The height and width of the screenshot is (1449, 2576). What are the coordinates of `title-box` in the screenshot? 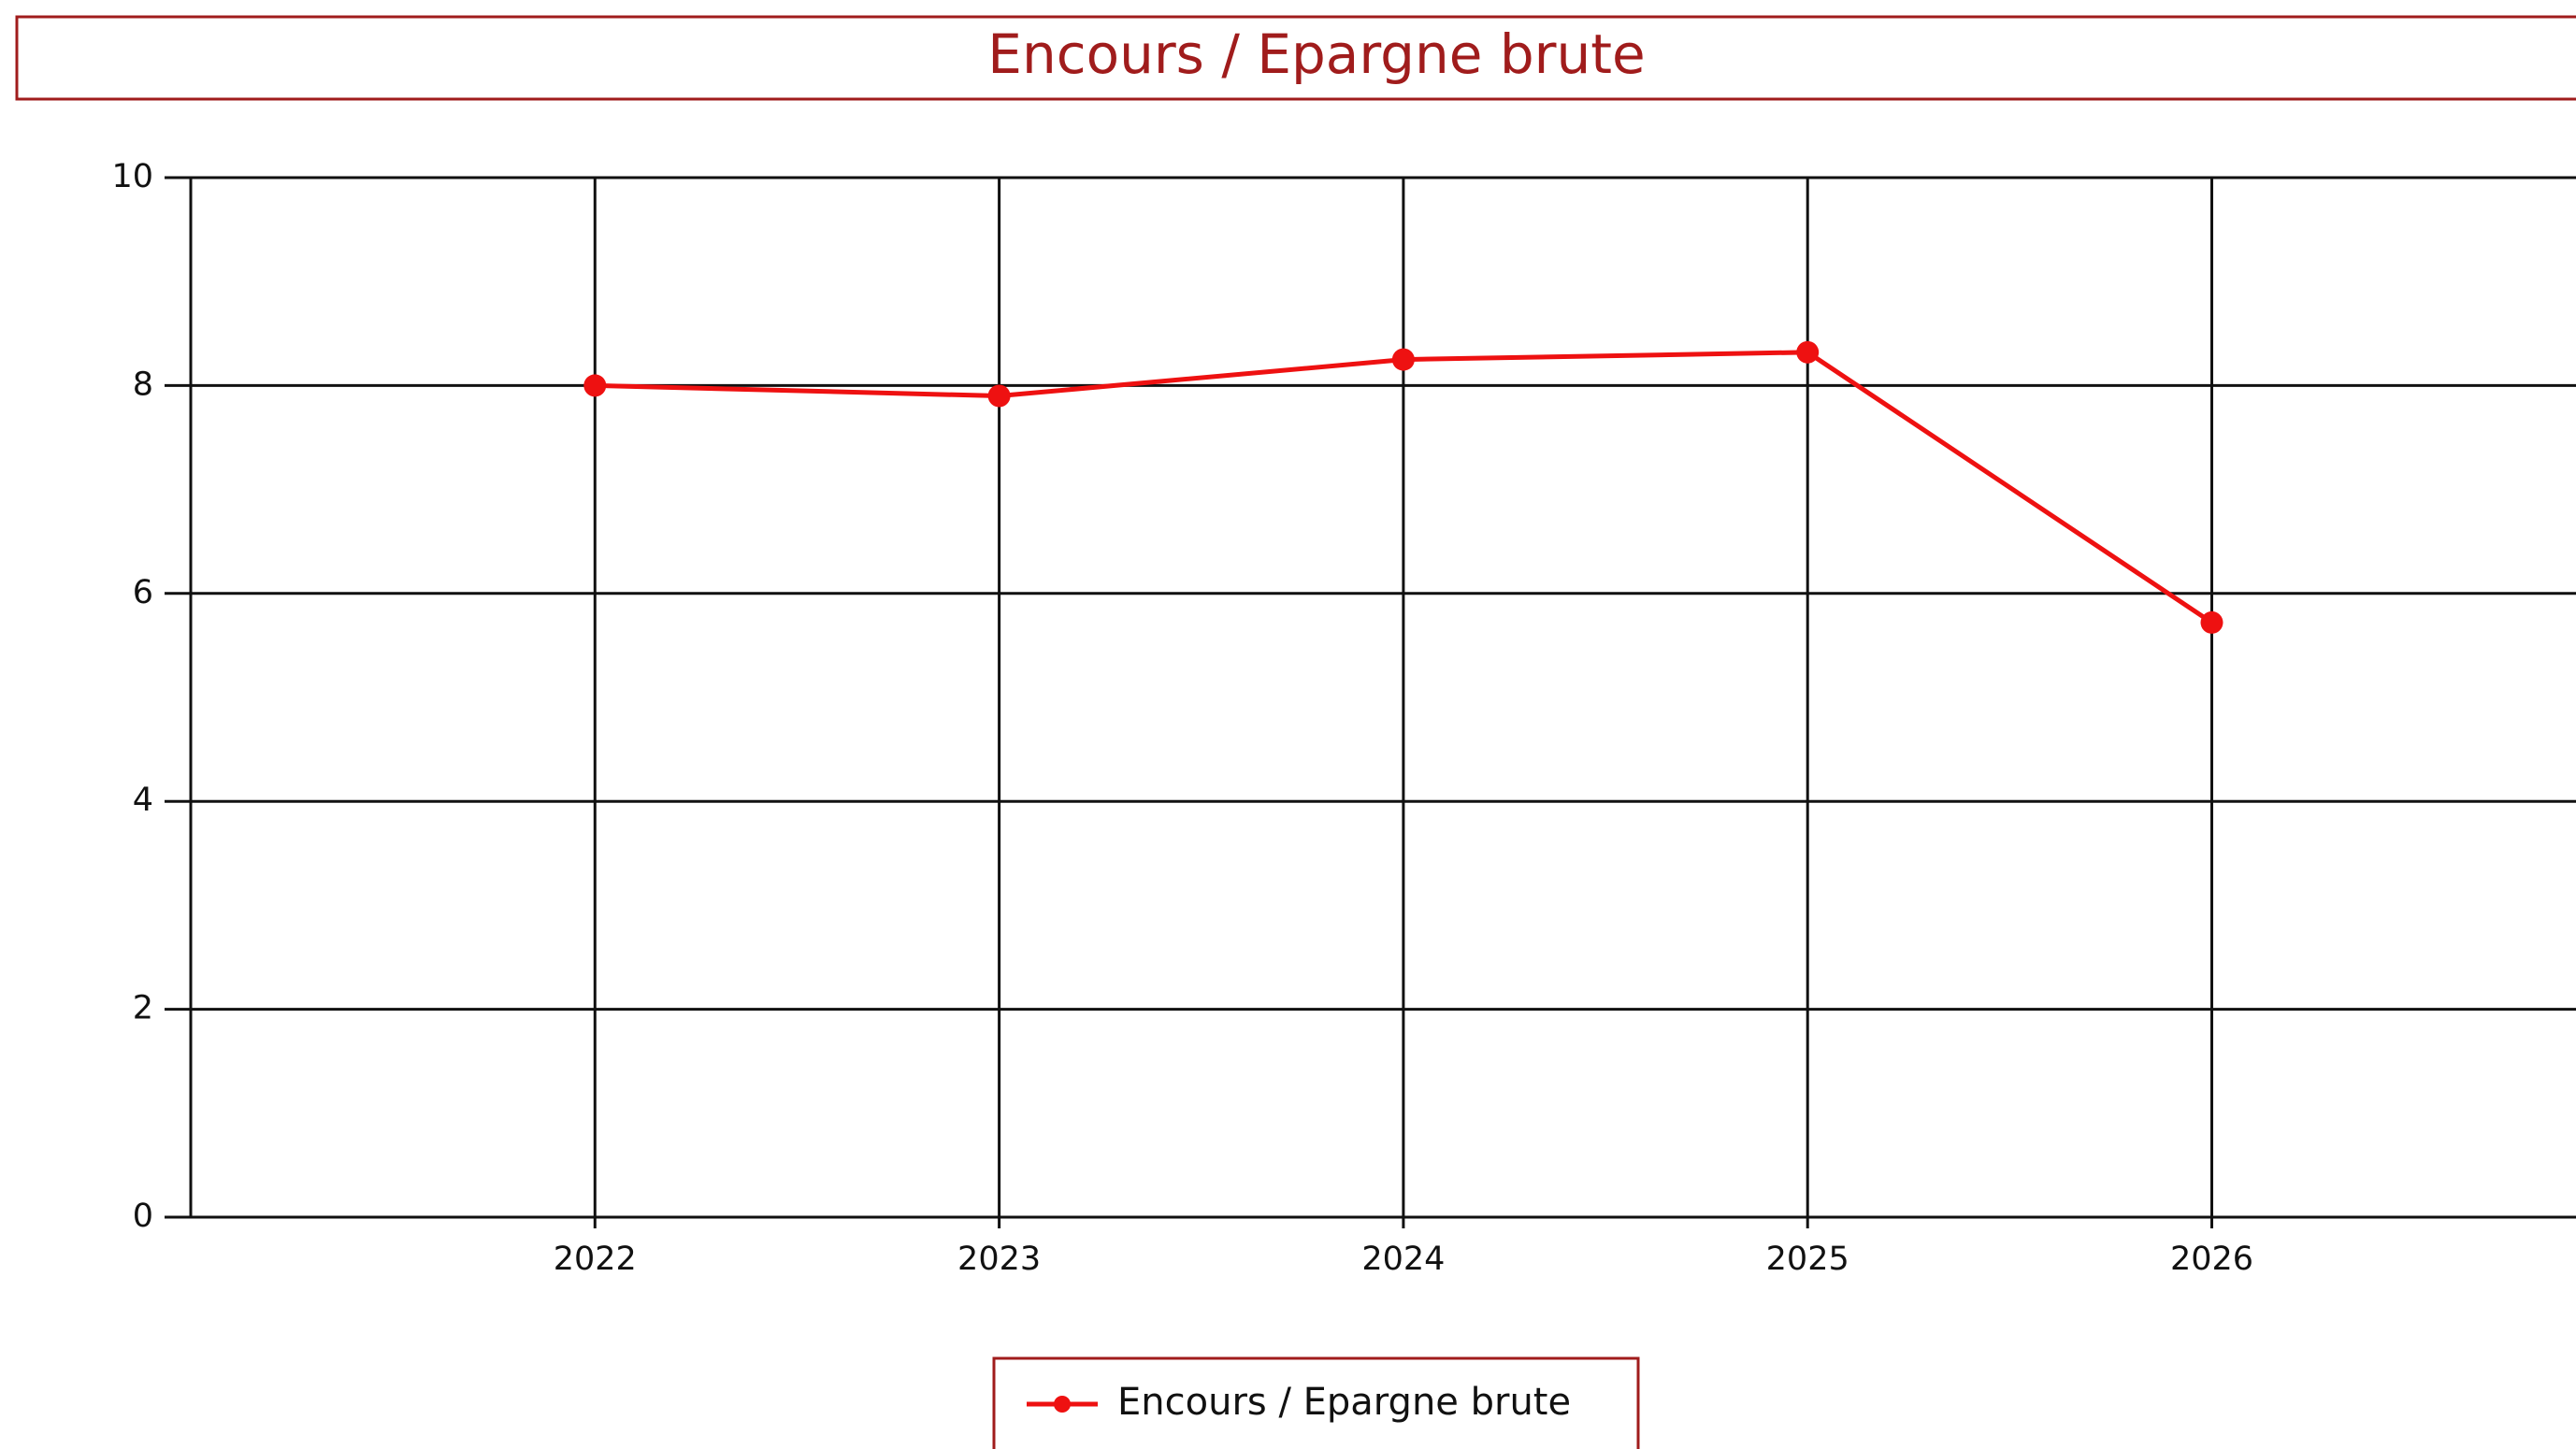 It's located at (1295, 58).